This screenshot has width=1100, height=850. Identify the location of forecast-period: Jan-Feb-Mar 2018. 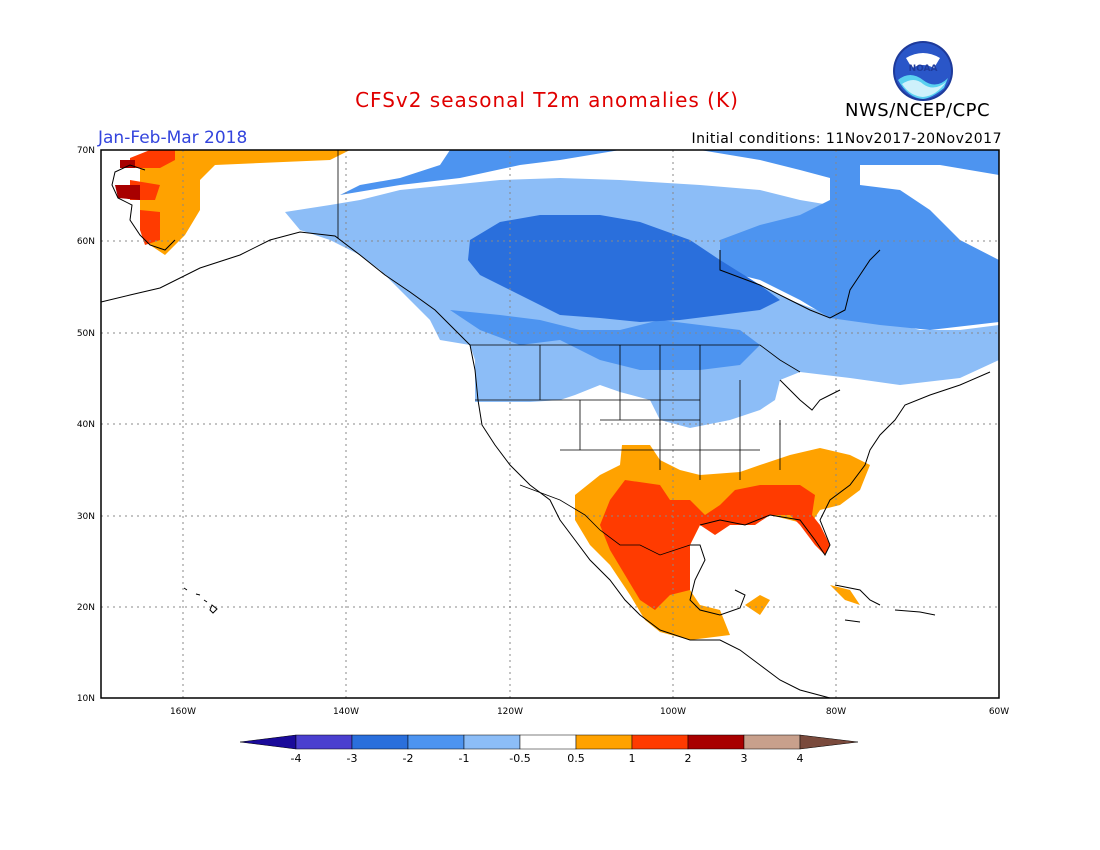
(173, 138).